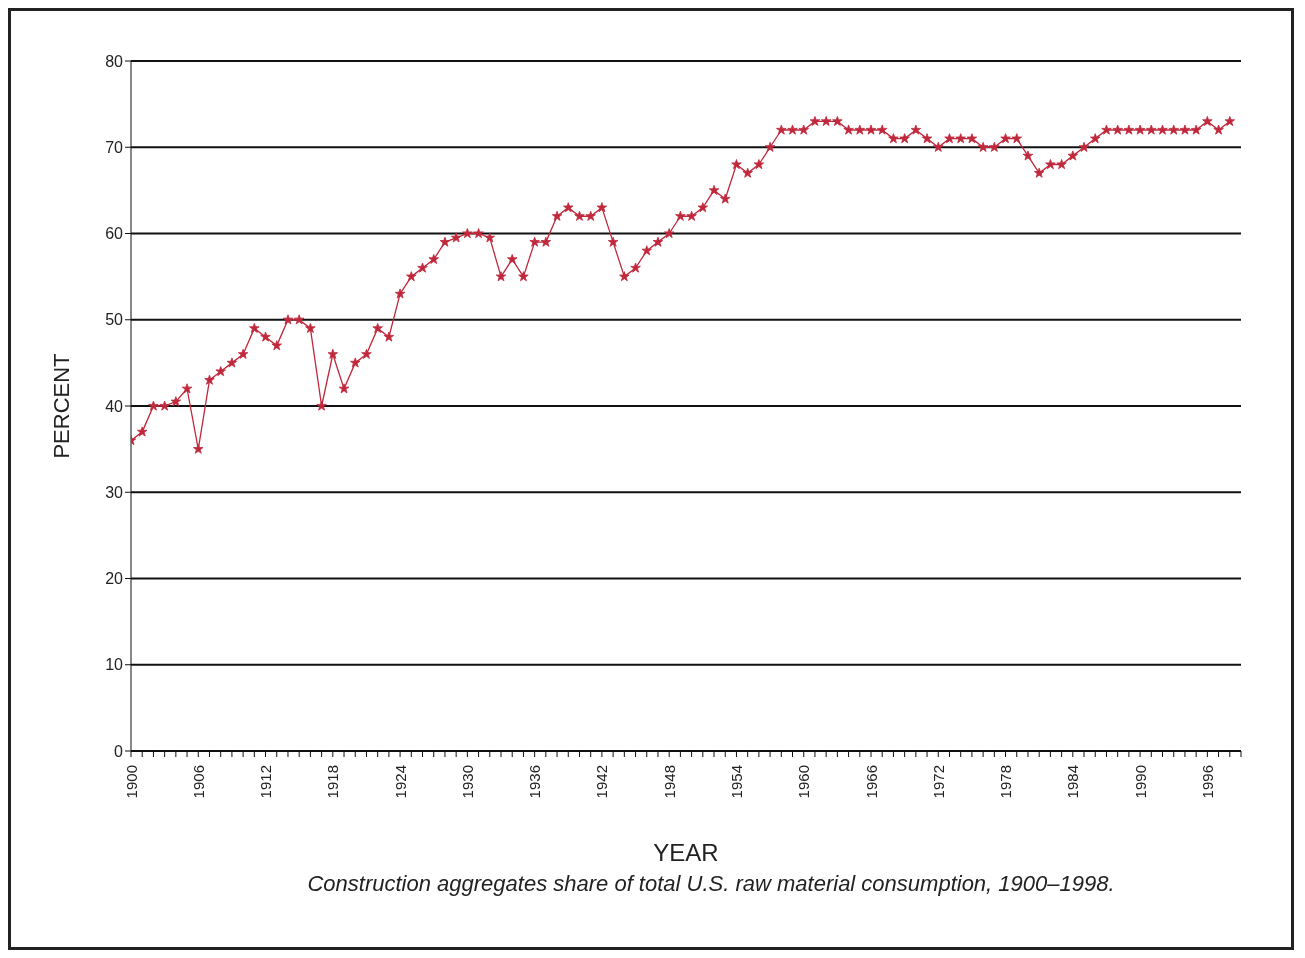  Describe the element at coordinates (1207, 782) in the screenshot. I see `x-tick-label: 1996` at that location.